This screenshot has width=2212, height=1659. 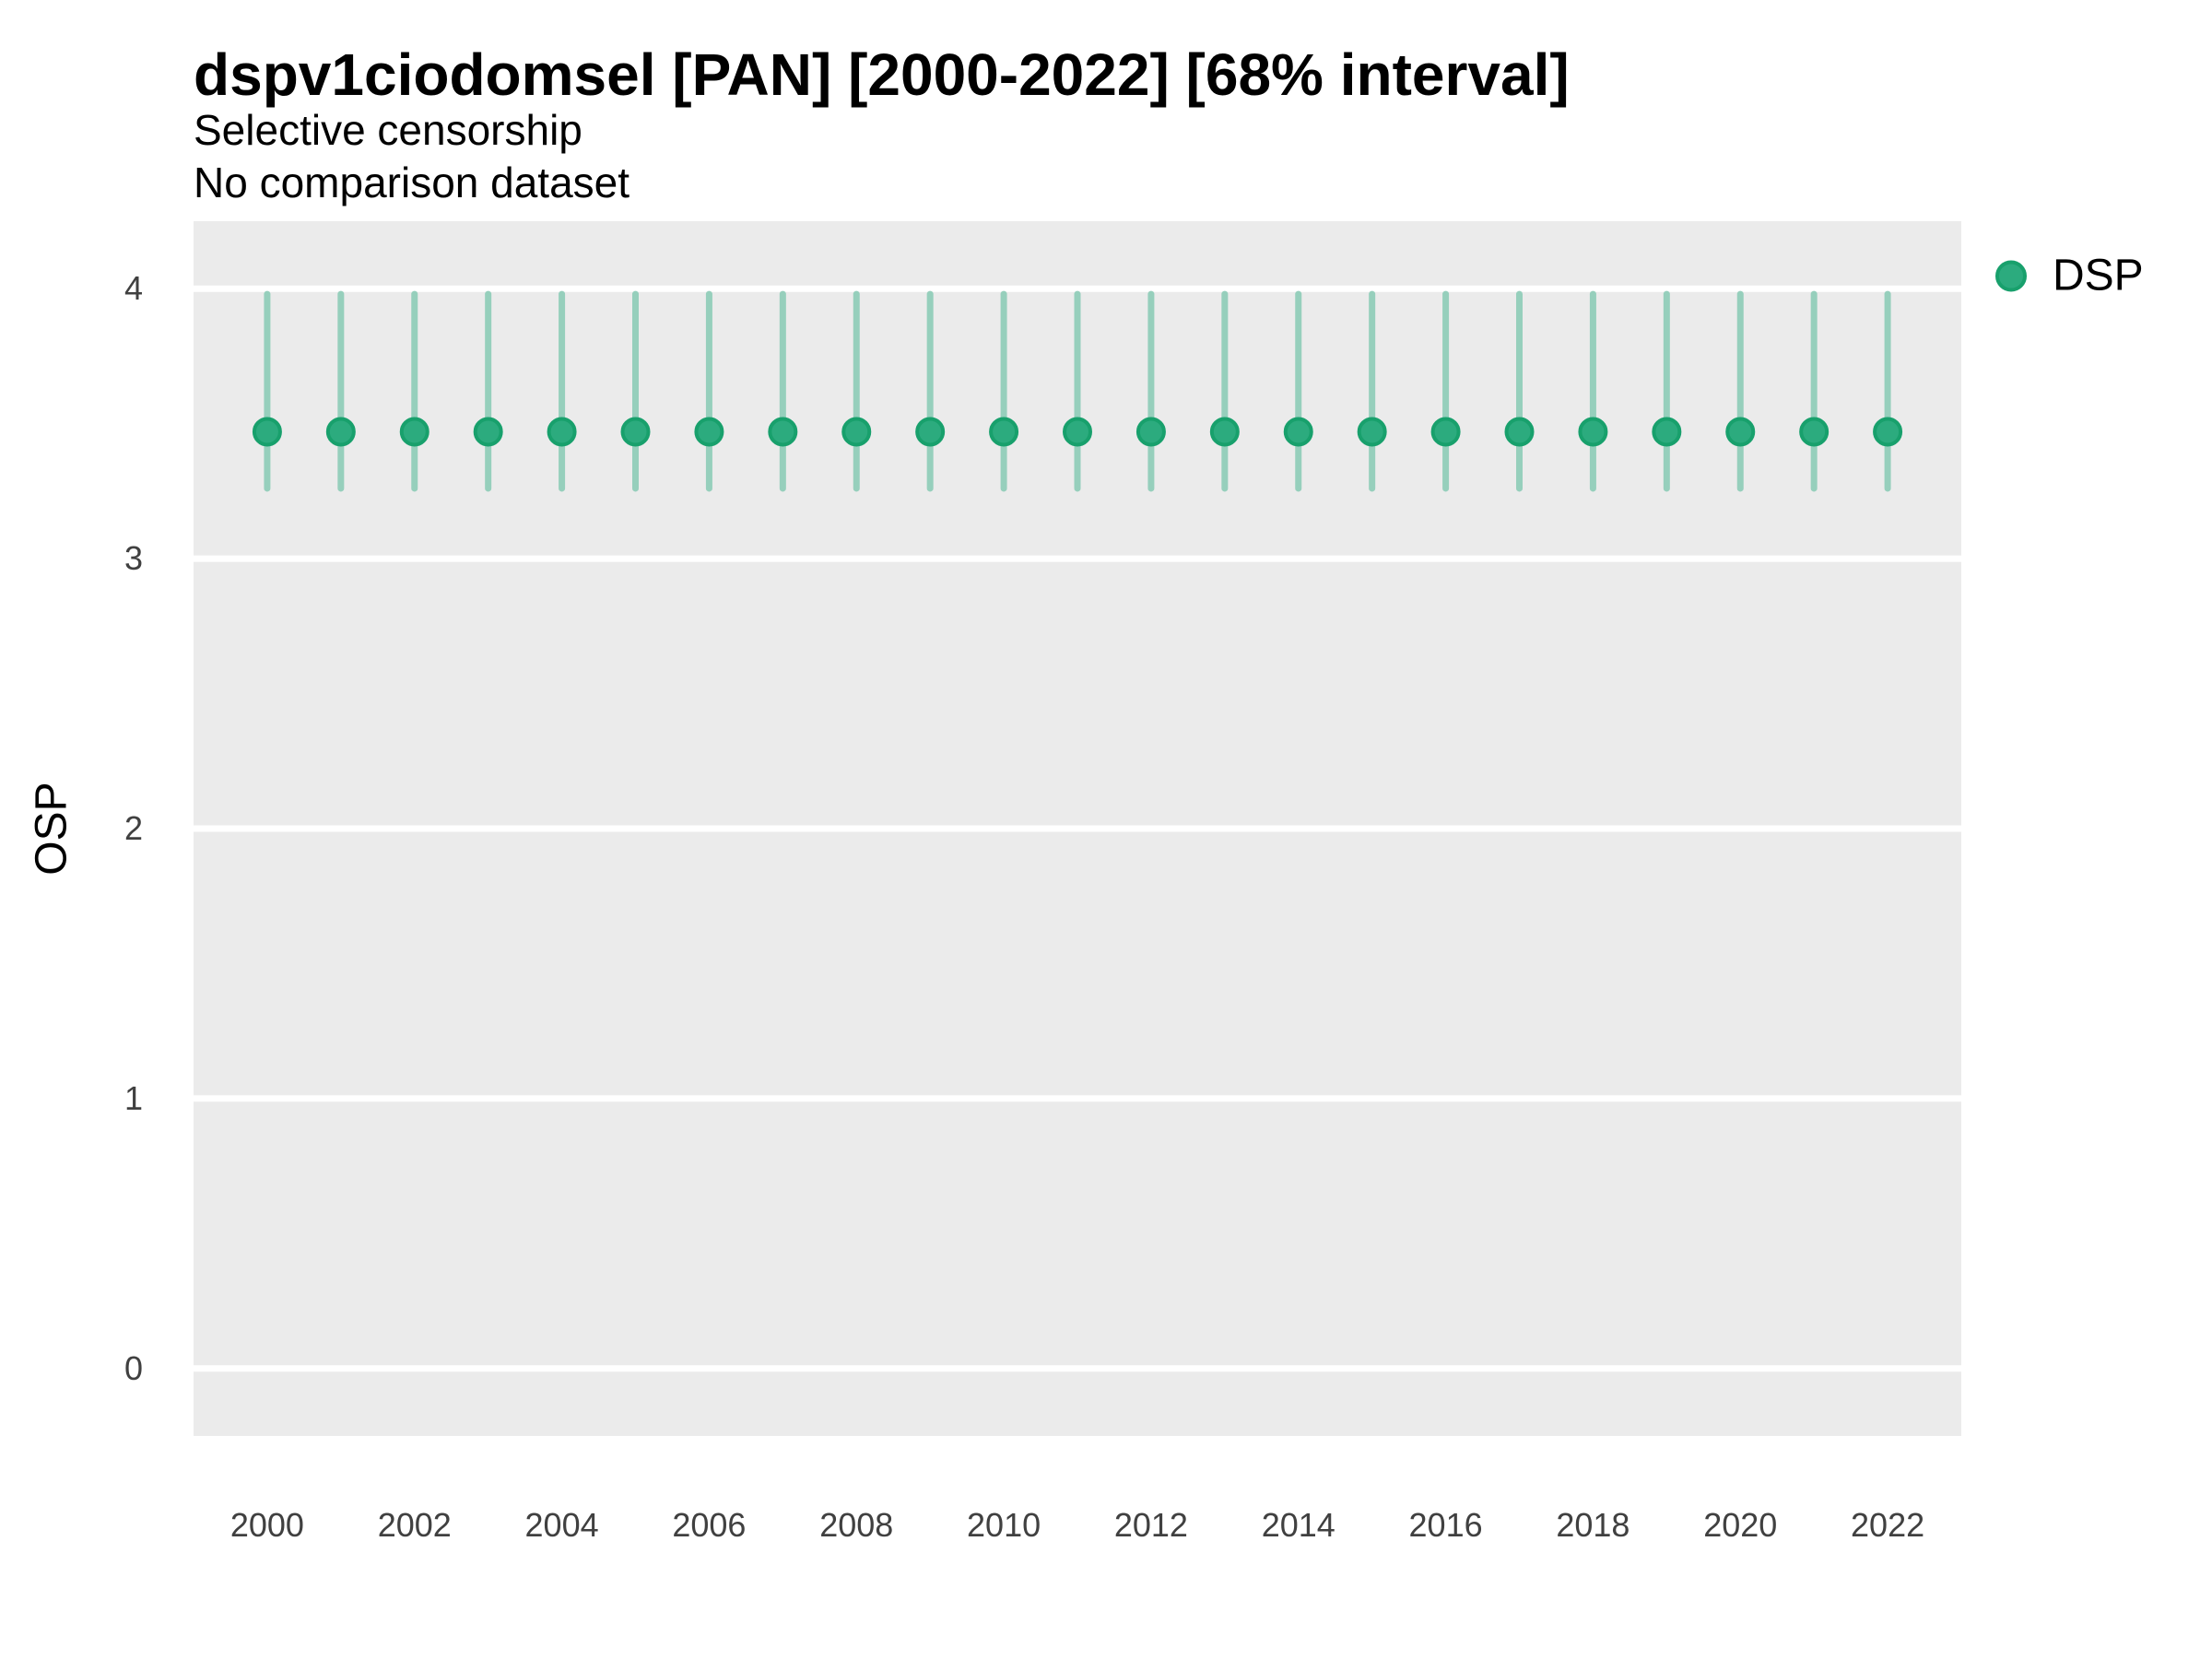 What do you see at coordinates (1150, 1525) in the screenshot?
I see `x-tick-label-2012: 2012` at bounding box center [1150, 1525].